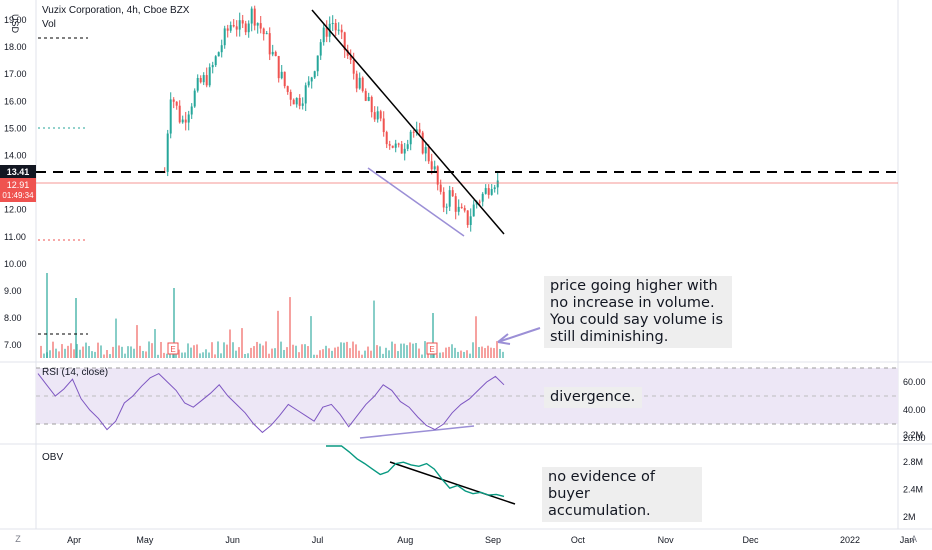 The image size is (932, 550). What do you see at coordinates (913, 490) in the screenshot?
I see `obv-tick-label: 2.4M` at bounding box center [913, 490].